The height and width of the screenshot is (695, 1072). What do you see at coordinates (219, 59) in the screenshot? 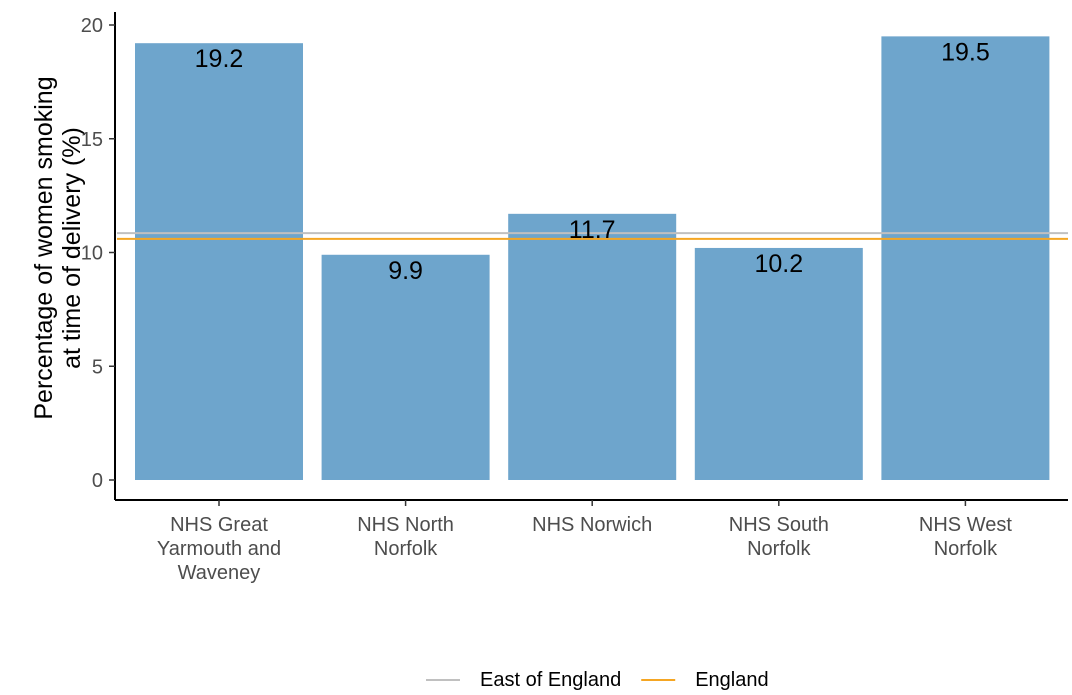
I see `data-label: 19.2` at bounding box center [219, 59].